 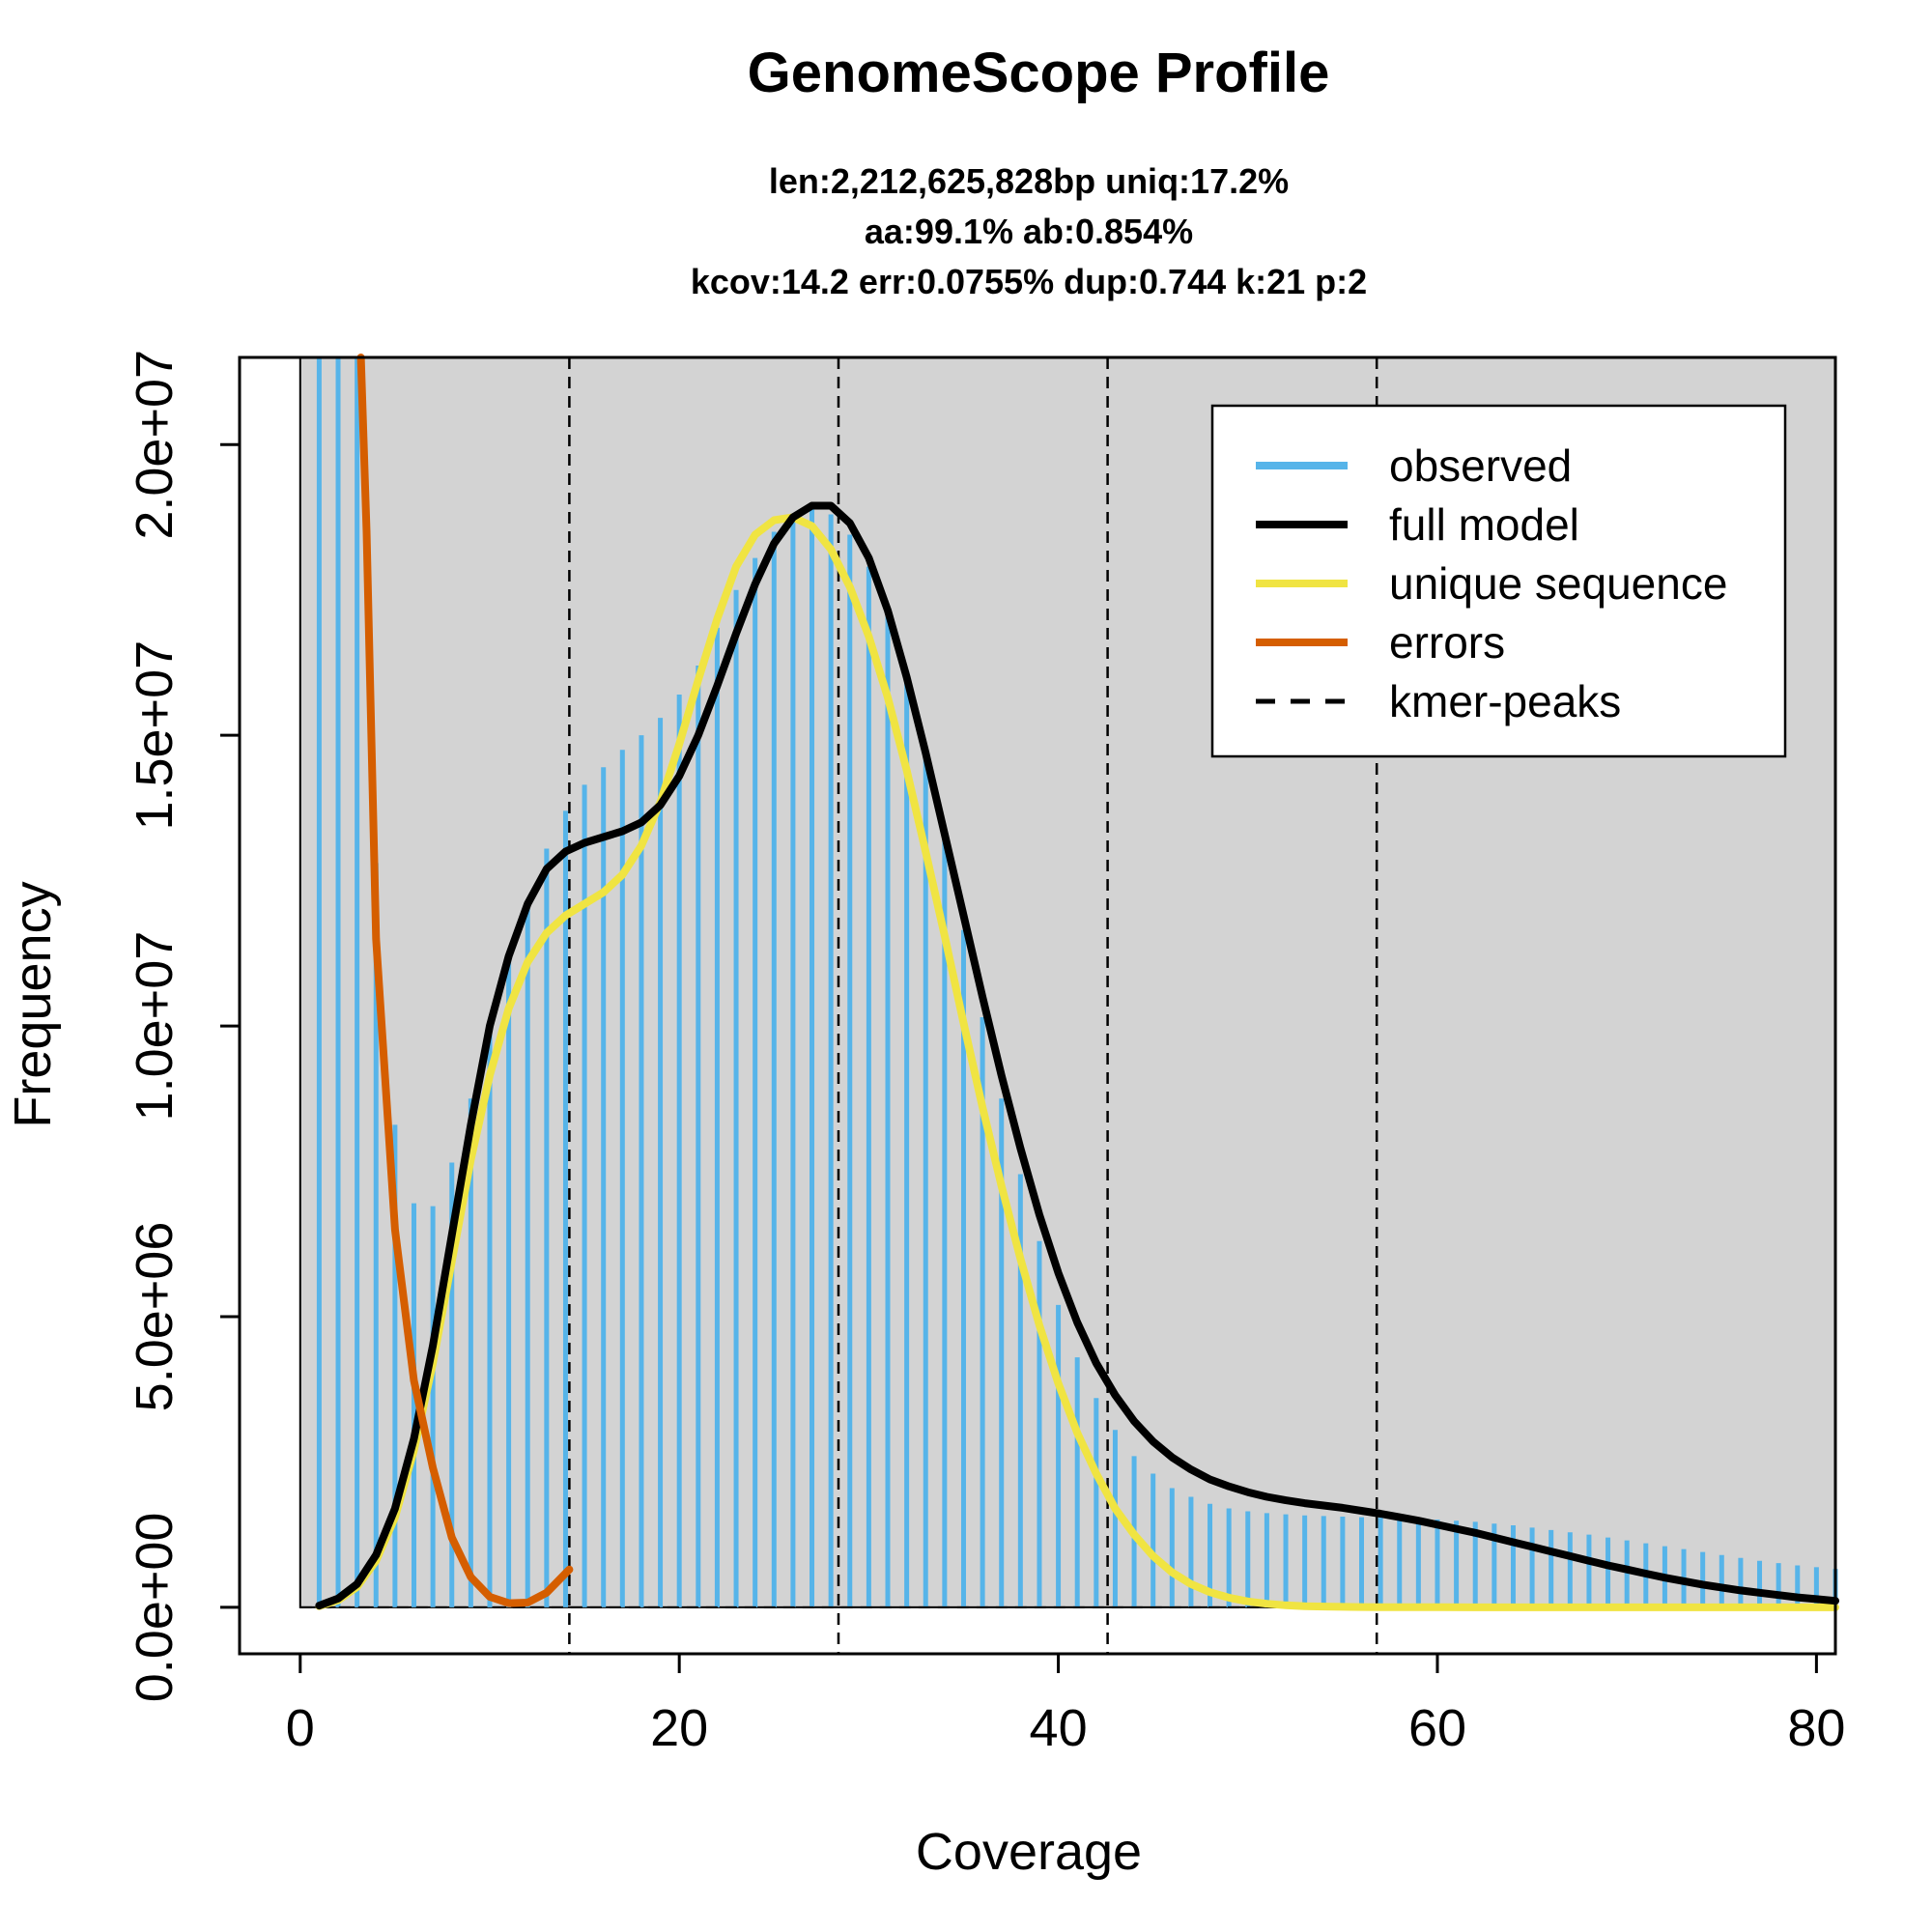 What do you see at coordinates (1029, 1852) in the screenshot?
I see `x-axis-label: Coverage` at bounding box center [1029, 1852].